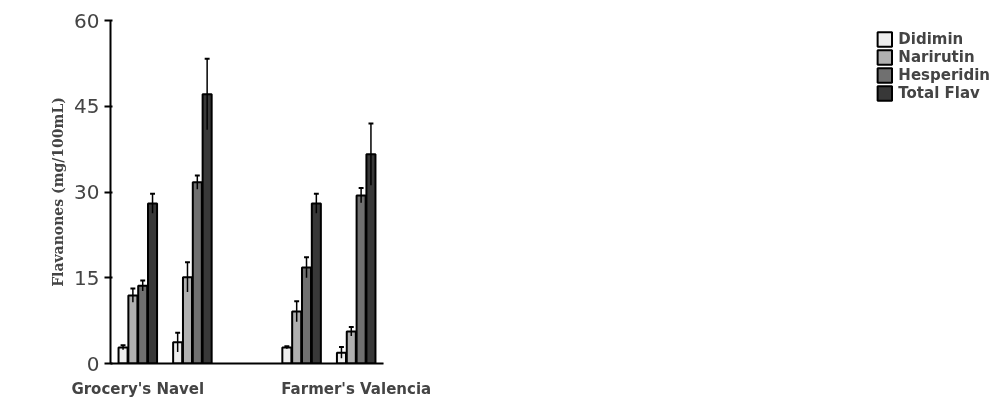 This screenshot has width=1008, height=407. What do you see at coordinates (944, 75) in the screenshot?
I see `legend-label: Hesperidin` at bounding box center [944, 75].